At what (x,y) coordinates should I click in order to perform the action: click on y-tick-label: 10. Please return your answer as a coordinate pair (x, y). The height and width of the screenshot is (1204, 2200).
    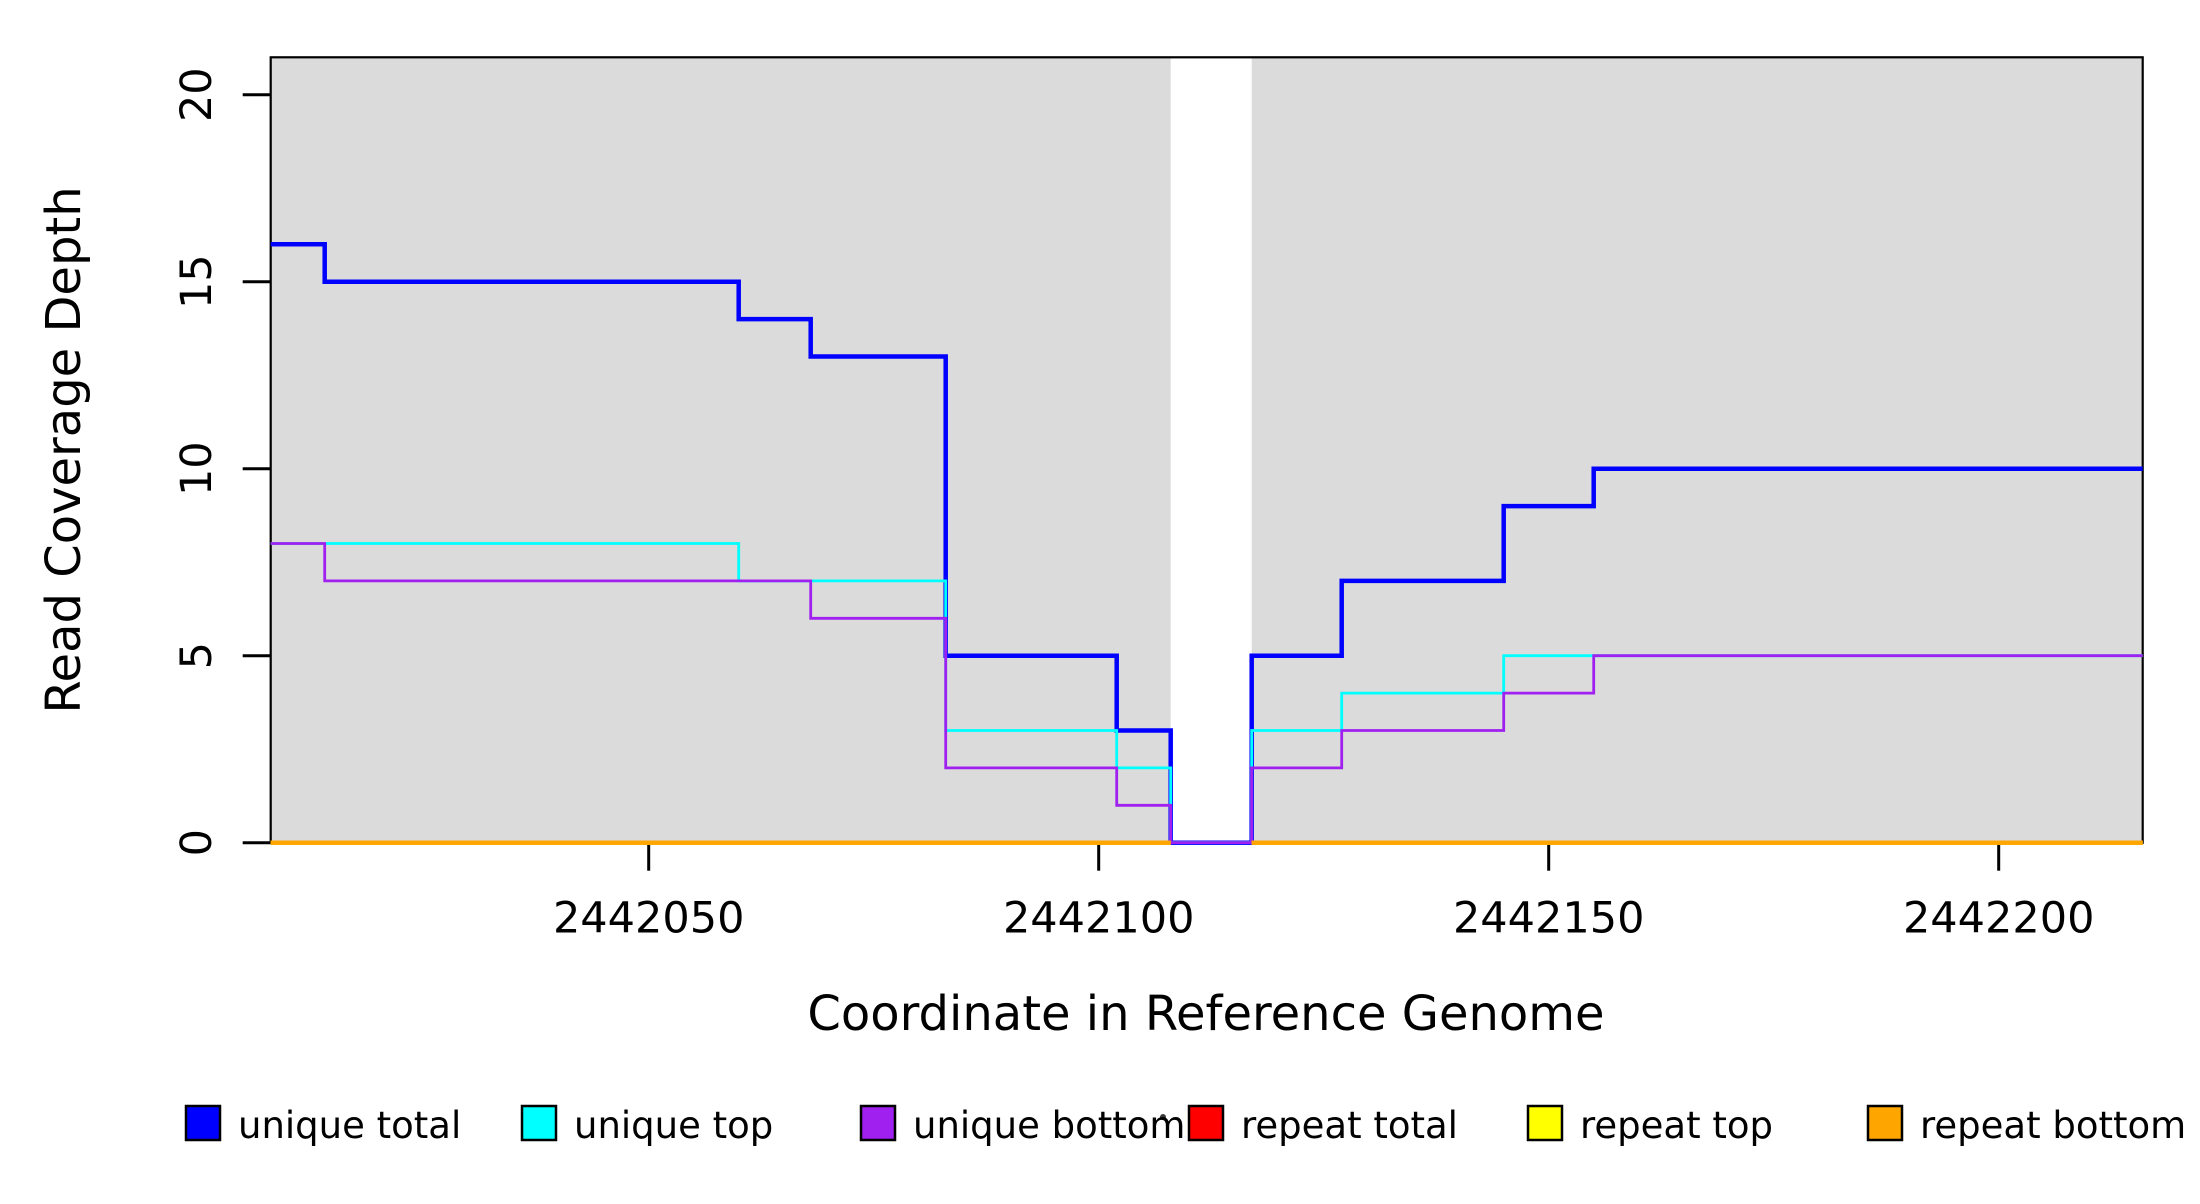
    Looking at the image, I should click on (197, 468).